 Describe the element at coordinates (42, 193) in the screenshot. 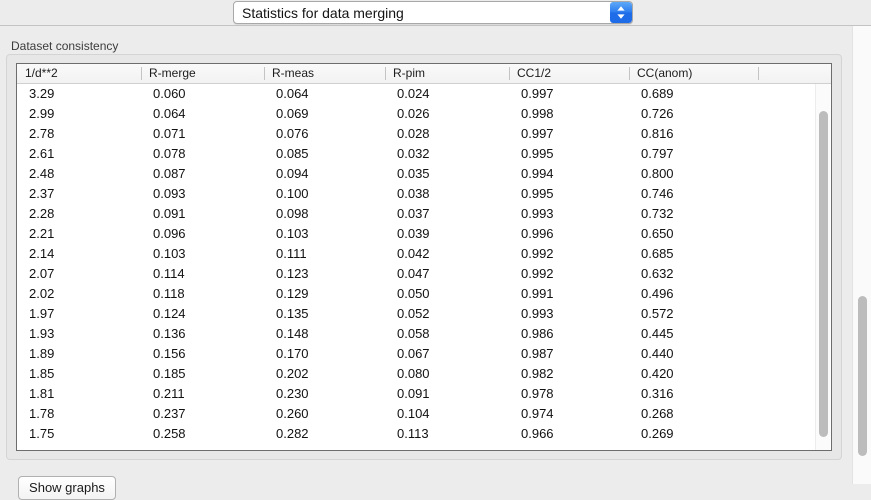

I see `table-cell: 2.37` at that location.